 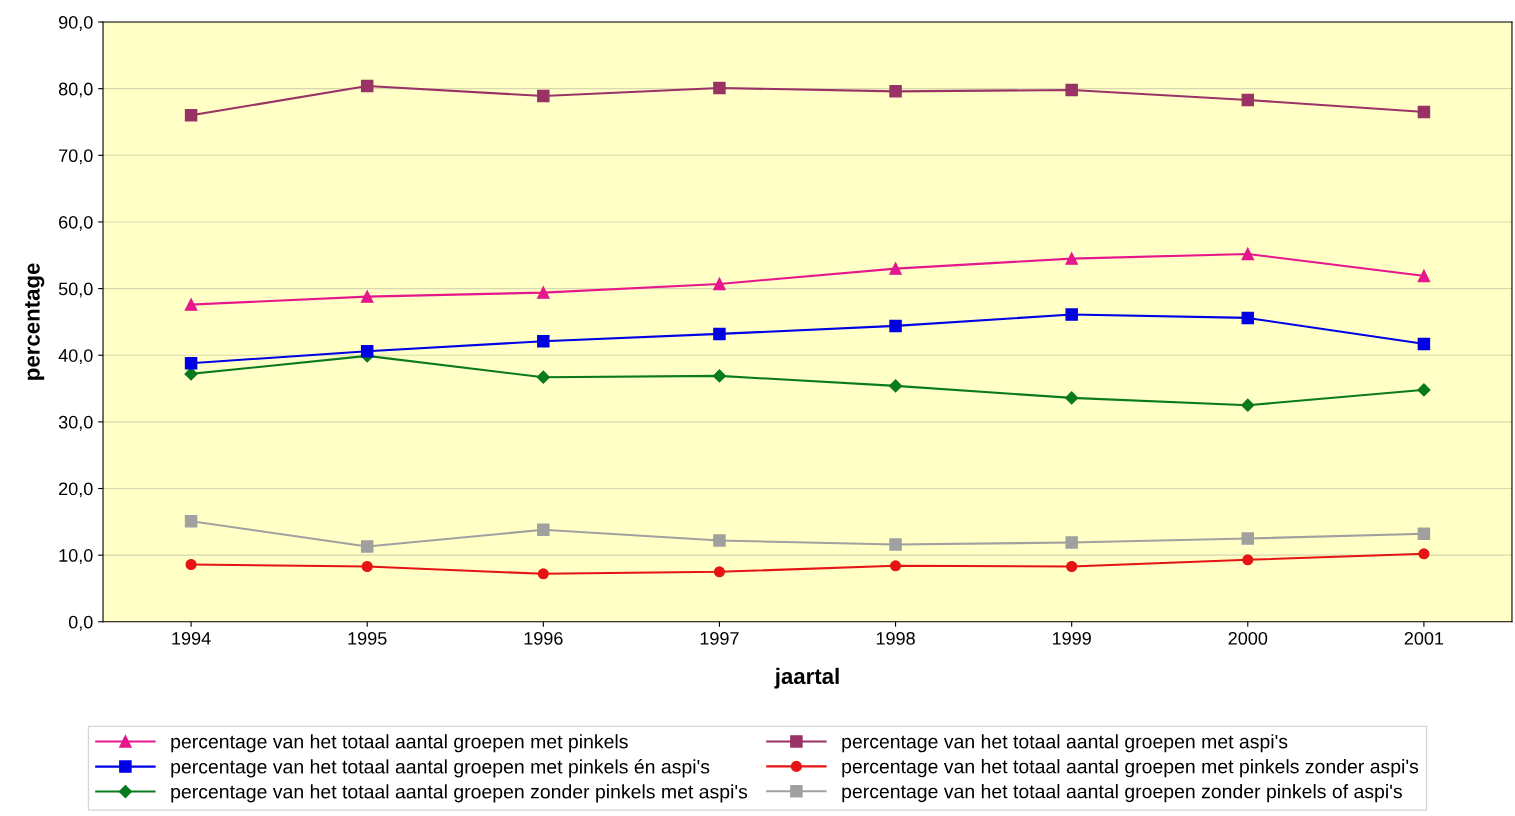 I want to click on legend-label: percentage van het totaal aantal groepen met pinkels zonder aspi's, so click(x=1130, y=768).